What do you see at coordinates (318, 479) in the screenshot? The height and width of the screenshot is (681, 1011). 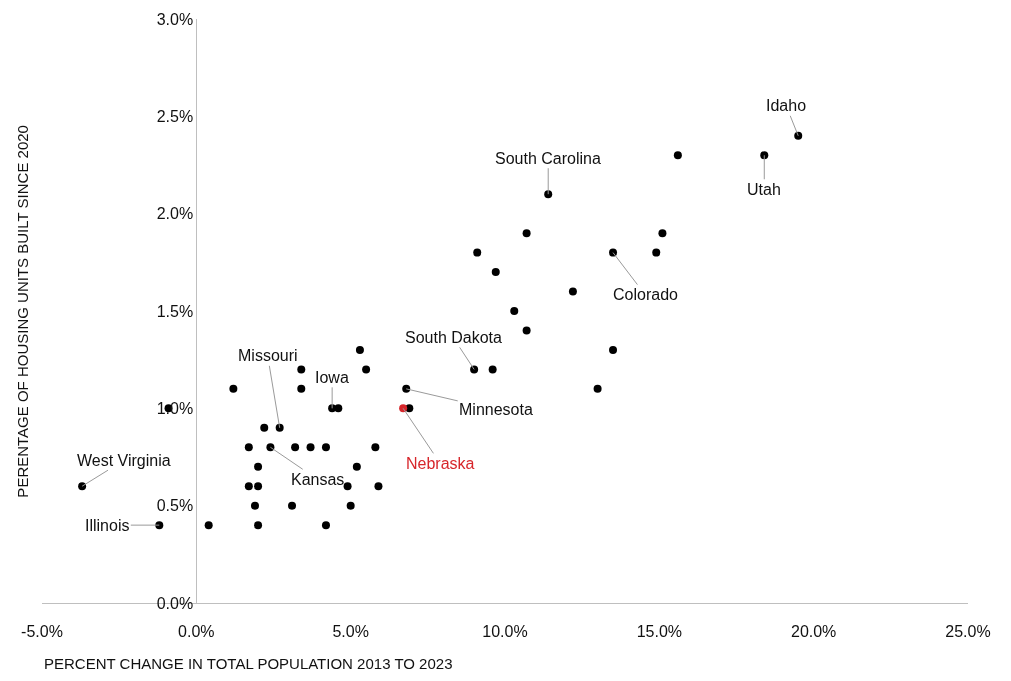 I see `annotation: Kansas` at bounding box center [318, 479].